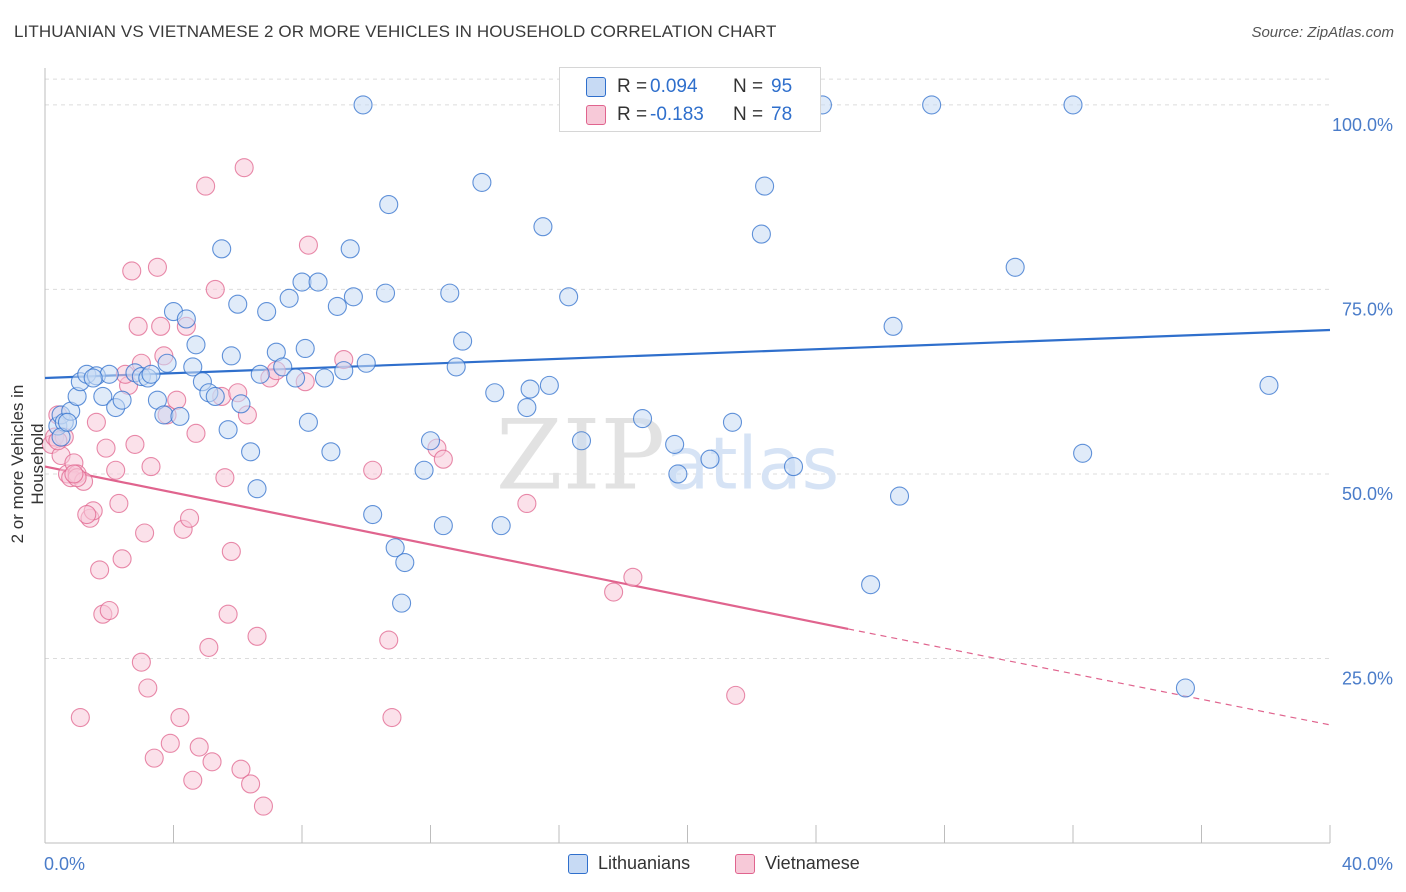 This screenshot has width=1406, height=892. Describe the element at coordinates (1089, 677) in the screenshot. I see `trend-line-extension` at that location.